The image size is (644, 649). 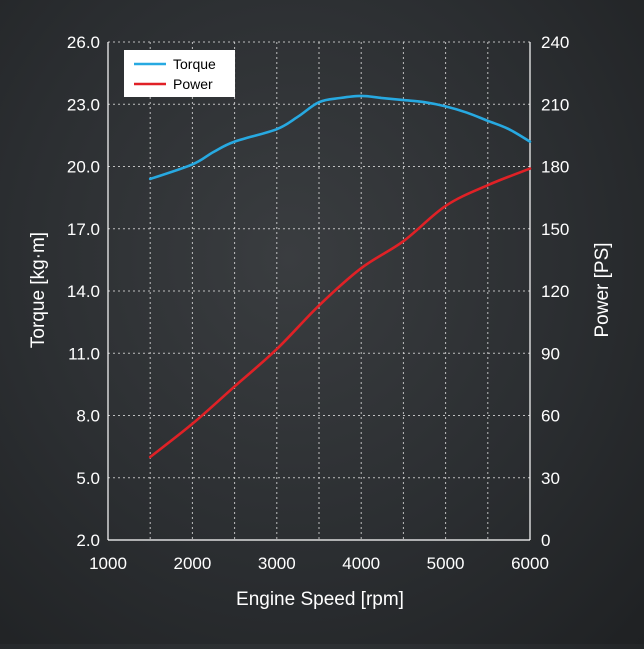 I want to click on y-axis-right-label: Power [PS], so click(x=602, y=289).